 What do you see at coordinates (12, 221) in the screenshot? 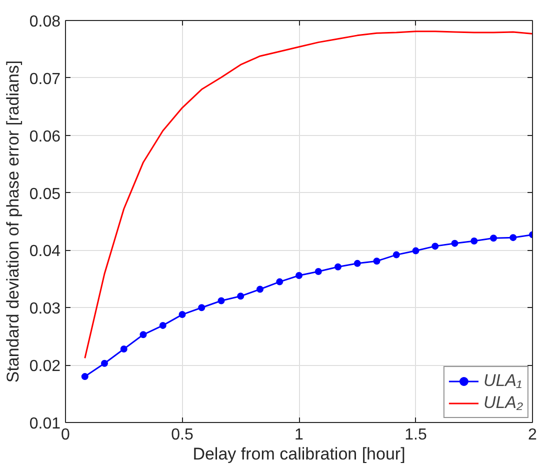
I see `y-axis-title: Standard deviation of phase error [radians]` at bounding box center [12, 221].